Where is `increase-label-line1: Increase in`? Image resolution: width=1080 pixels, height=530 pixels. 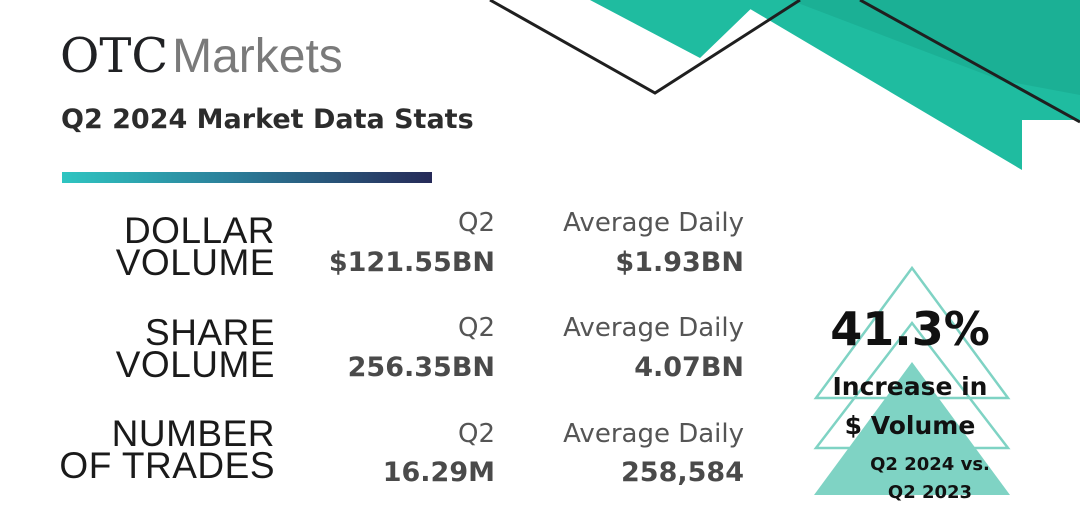 increase-label-line1: Increase in is located at coordinates (910, 386).